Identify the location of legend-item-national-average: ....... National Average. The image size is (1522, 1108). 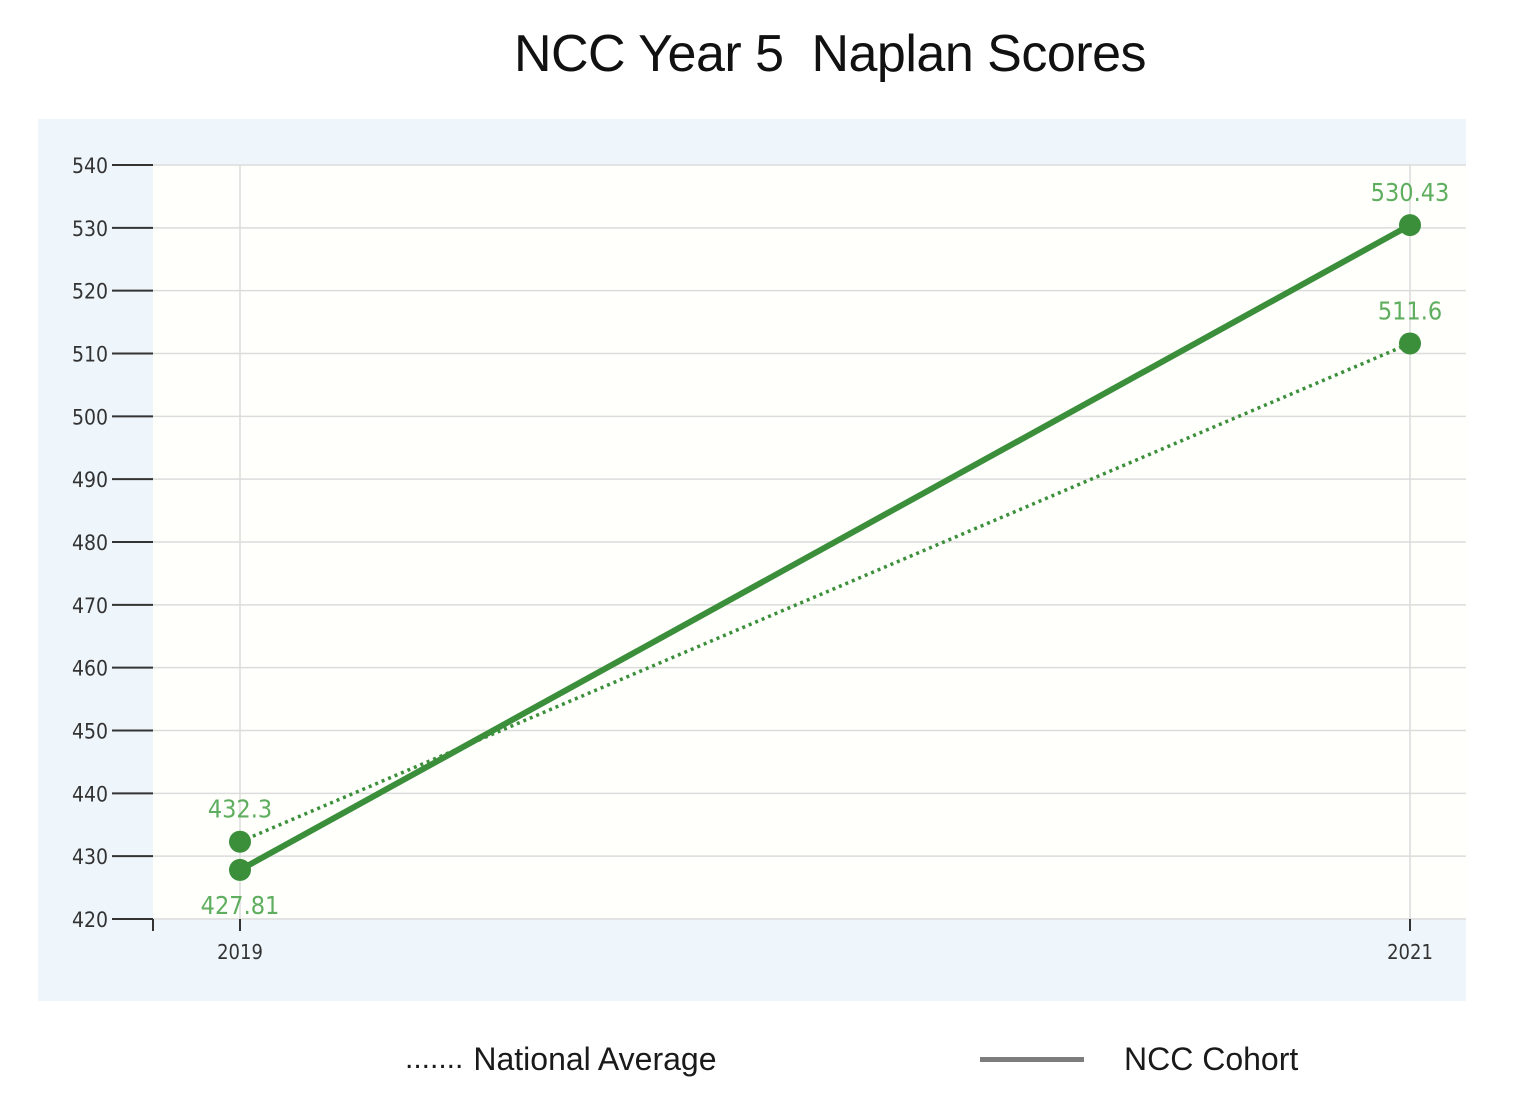
(561, 1059).